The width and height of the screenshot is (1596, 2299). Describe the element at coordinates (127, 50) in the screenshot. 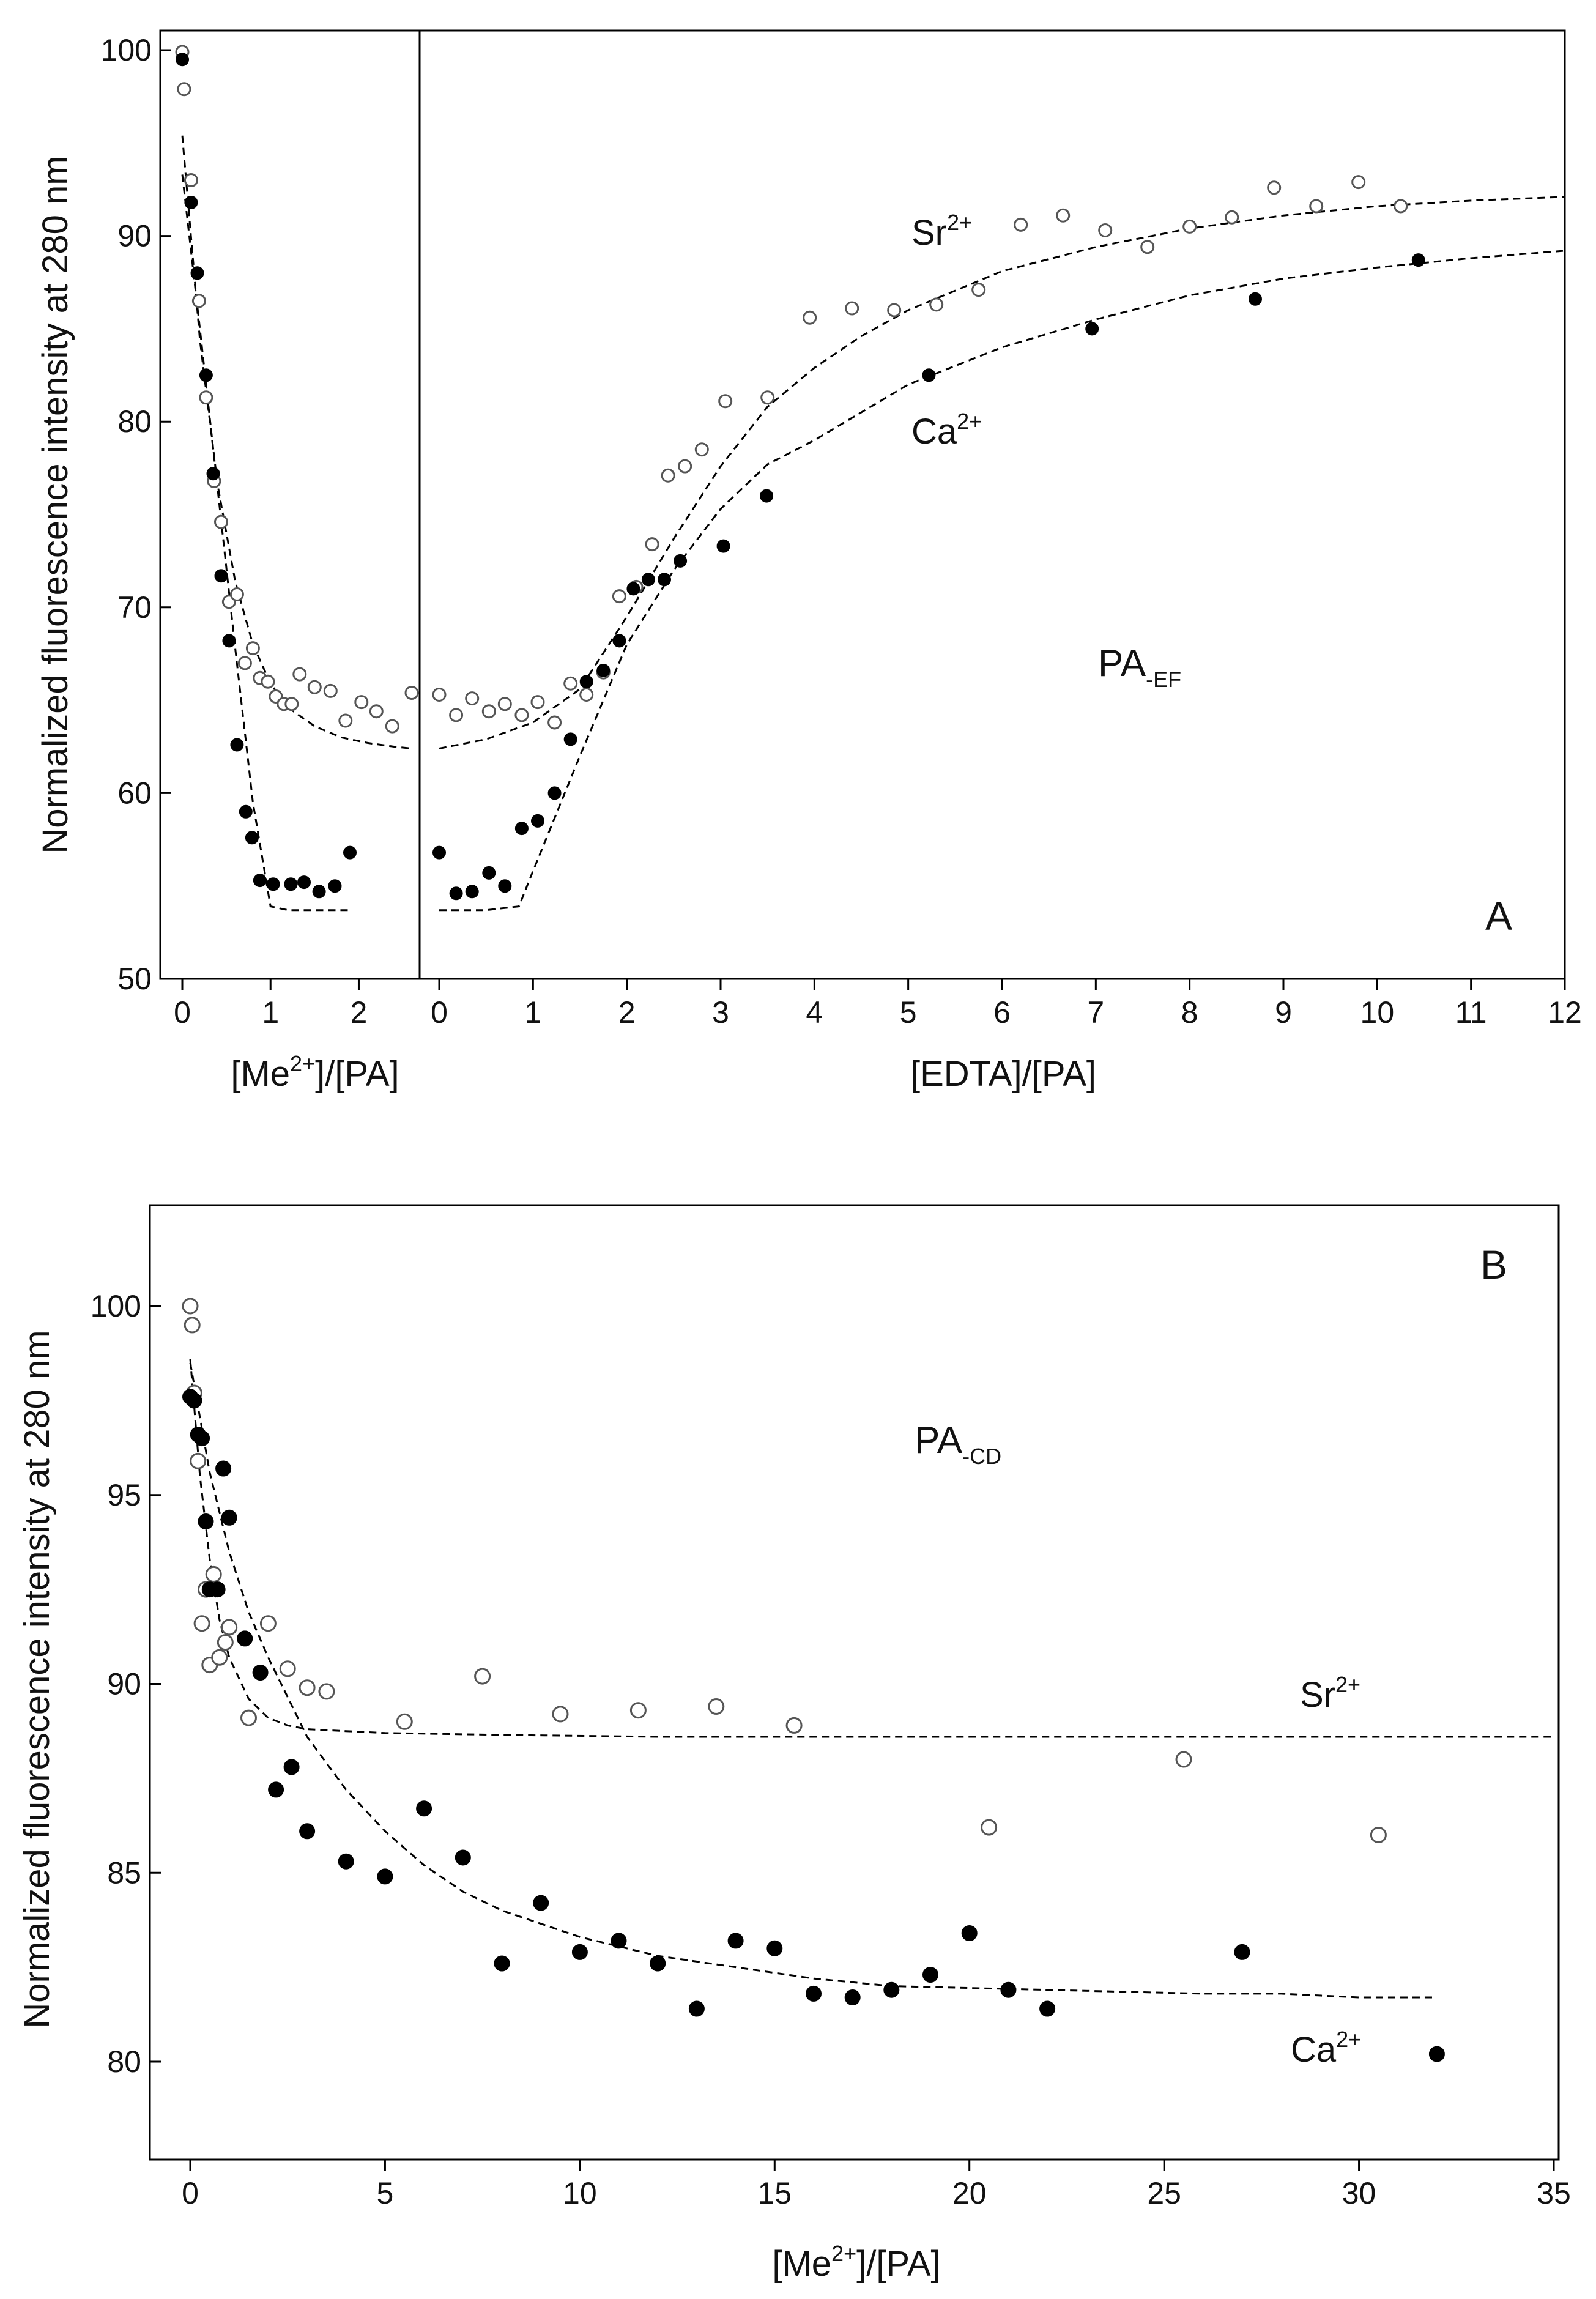

I see `panel-a-y-tick-label: 100` at that location.